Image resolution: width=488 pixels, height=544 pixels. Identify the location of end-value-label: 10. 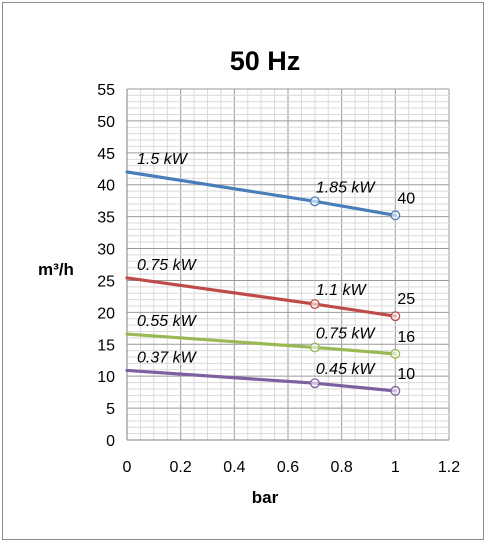
(406, 374).